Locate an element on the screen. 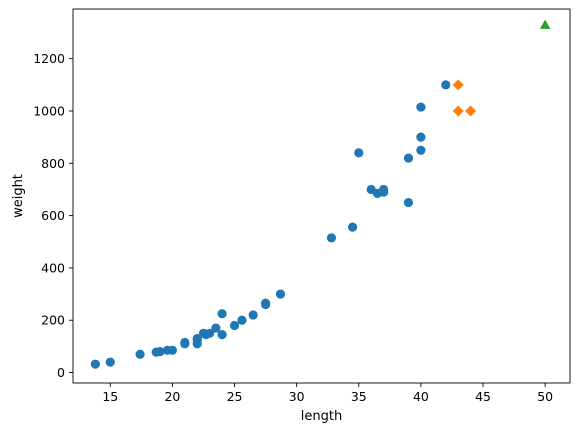  y-tick-label: 1200 is located at coordinates (49, 58).